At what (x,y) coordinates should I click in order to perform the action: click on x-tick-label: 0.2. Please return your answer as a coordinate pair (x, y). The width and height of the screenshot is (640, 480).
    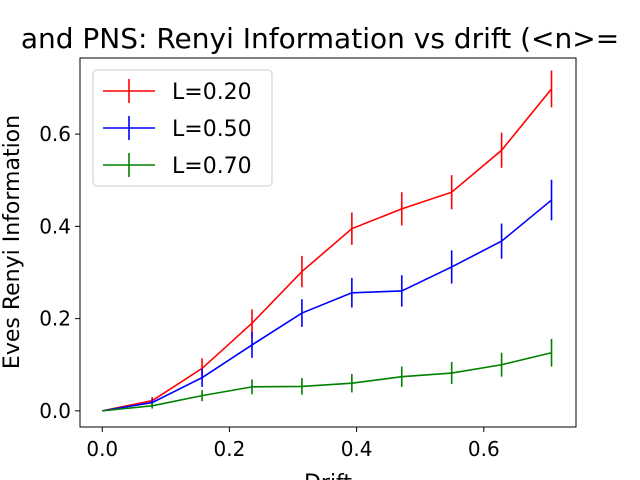
    Looking at the image, I should click on (230, 449).